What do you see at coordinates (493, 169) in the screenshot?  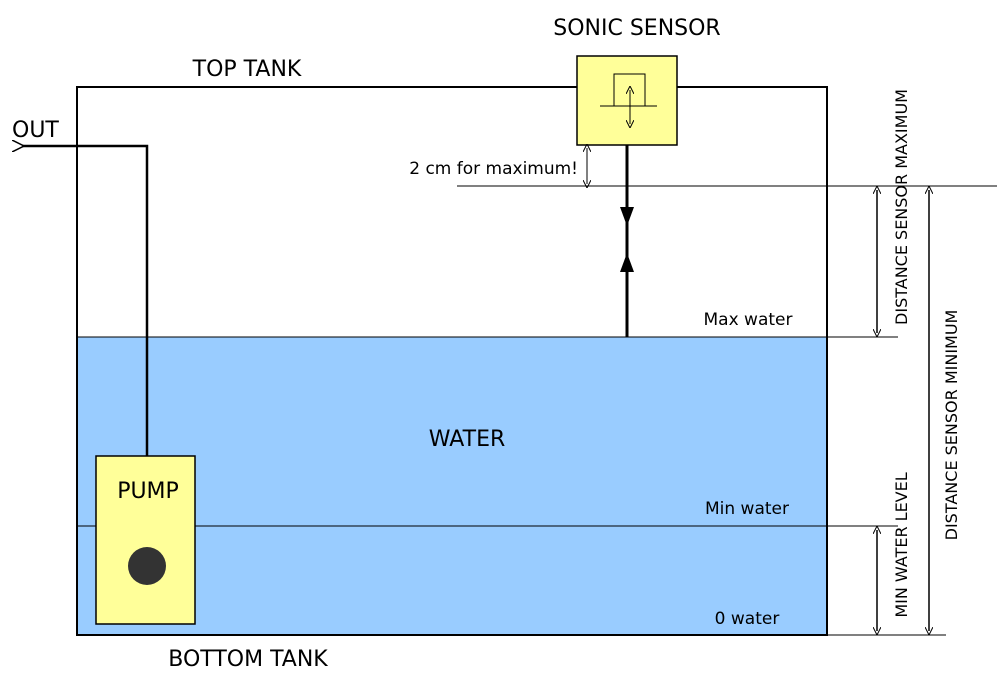 I see `two-cm-note: 2 cm for maximum!` at bounding box center [493, 169].